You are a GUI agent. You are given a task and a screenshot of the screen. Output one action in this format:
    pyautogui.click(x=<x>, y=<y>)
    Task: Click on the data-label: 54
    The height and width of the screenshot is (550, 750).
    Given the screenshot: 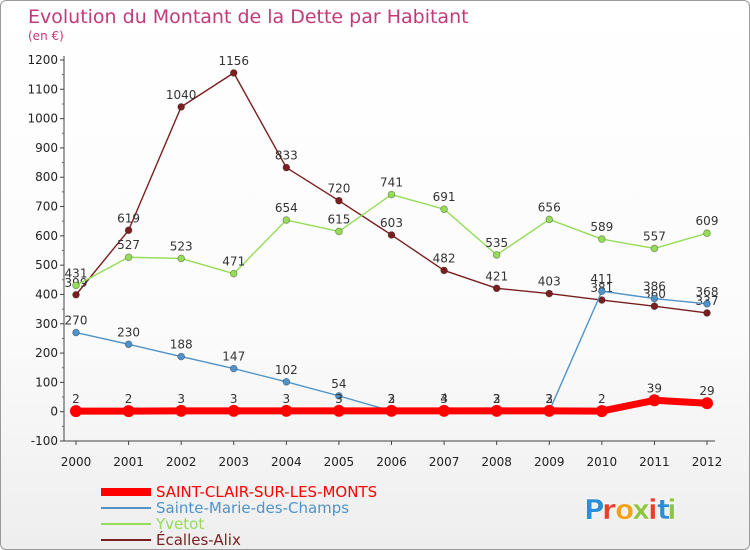 What is the action you would take?
    pyautogui.click(x=338, y=384)
    